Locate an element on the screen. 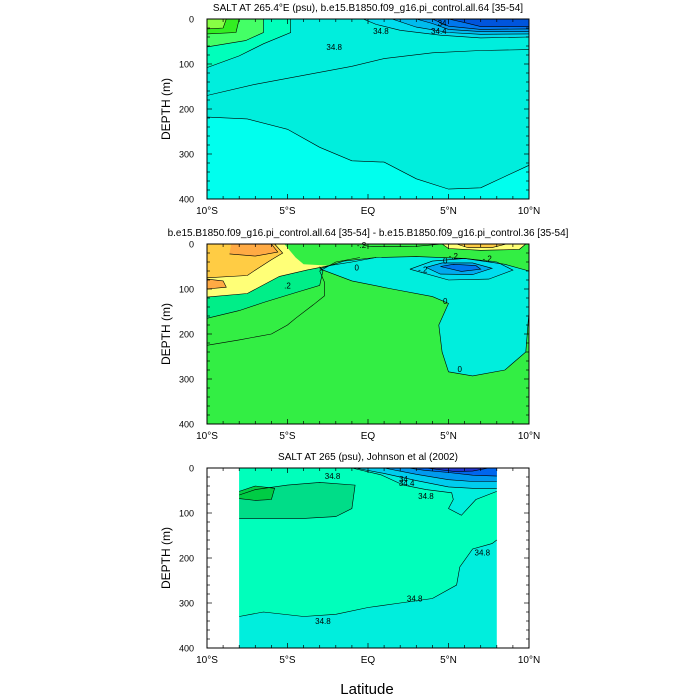 The height and width of the screenshot is (700, 700). figure-xlabel: Latitude is located at coordinates (366, 689).